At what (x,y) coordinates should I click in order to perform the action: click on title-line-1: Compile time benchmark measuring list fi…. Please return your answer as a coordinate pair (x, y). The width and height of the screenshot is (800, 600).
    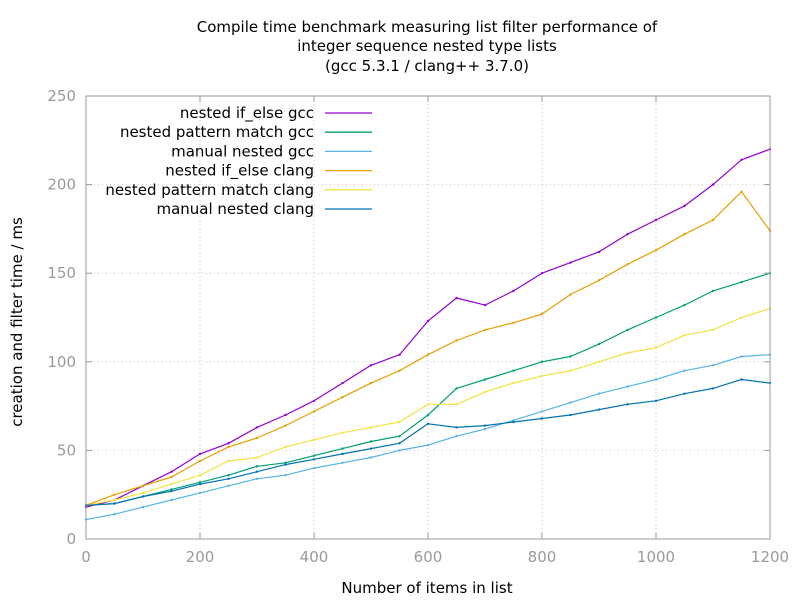
    Looking at the image, I should click on (427, 27).